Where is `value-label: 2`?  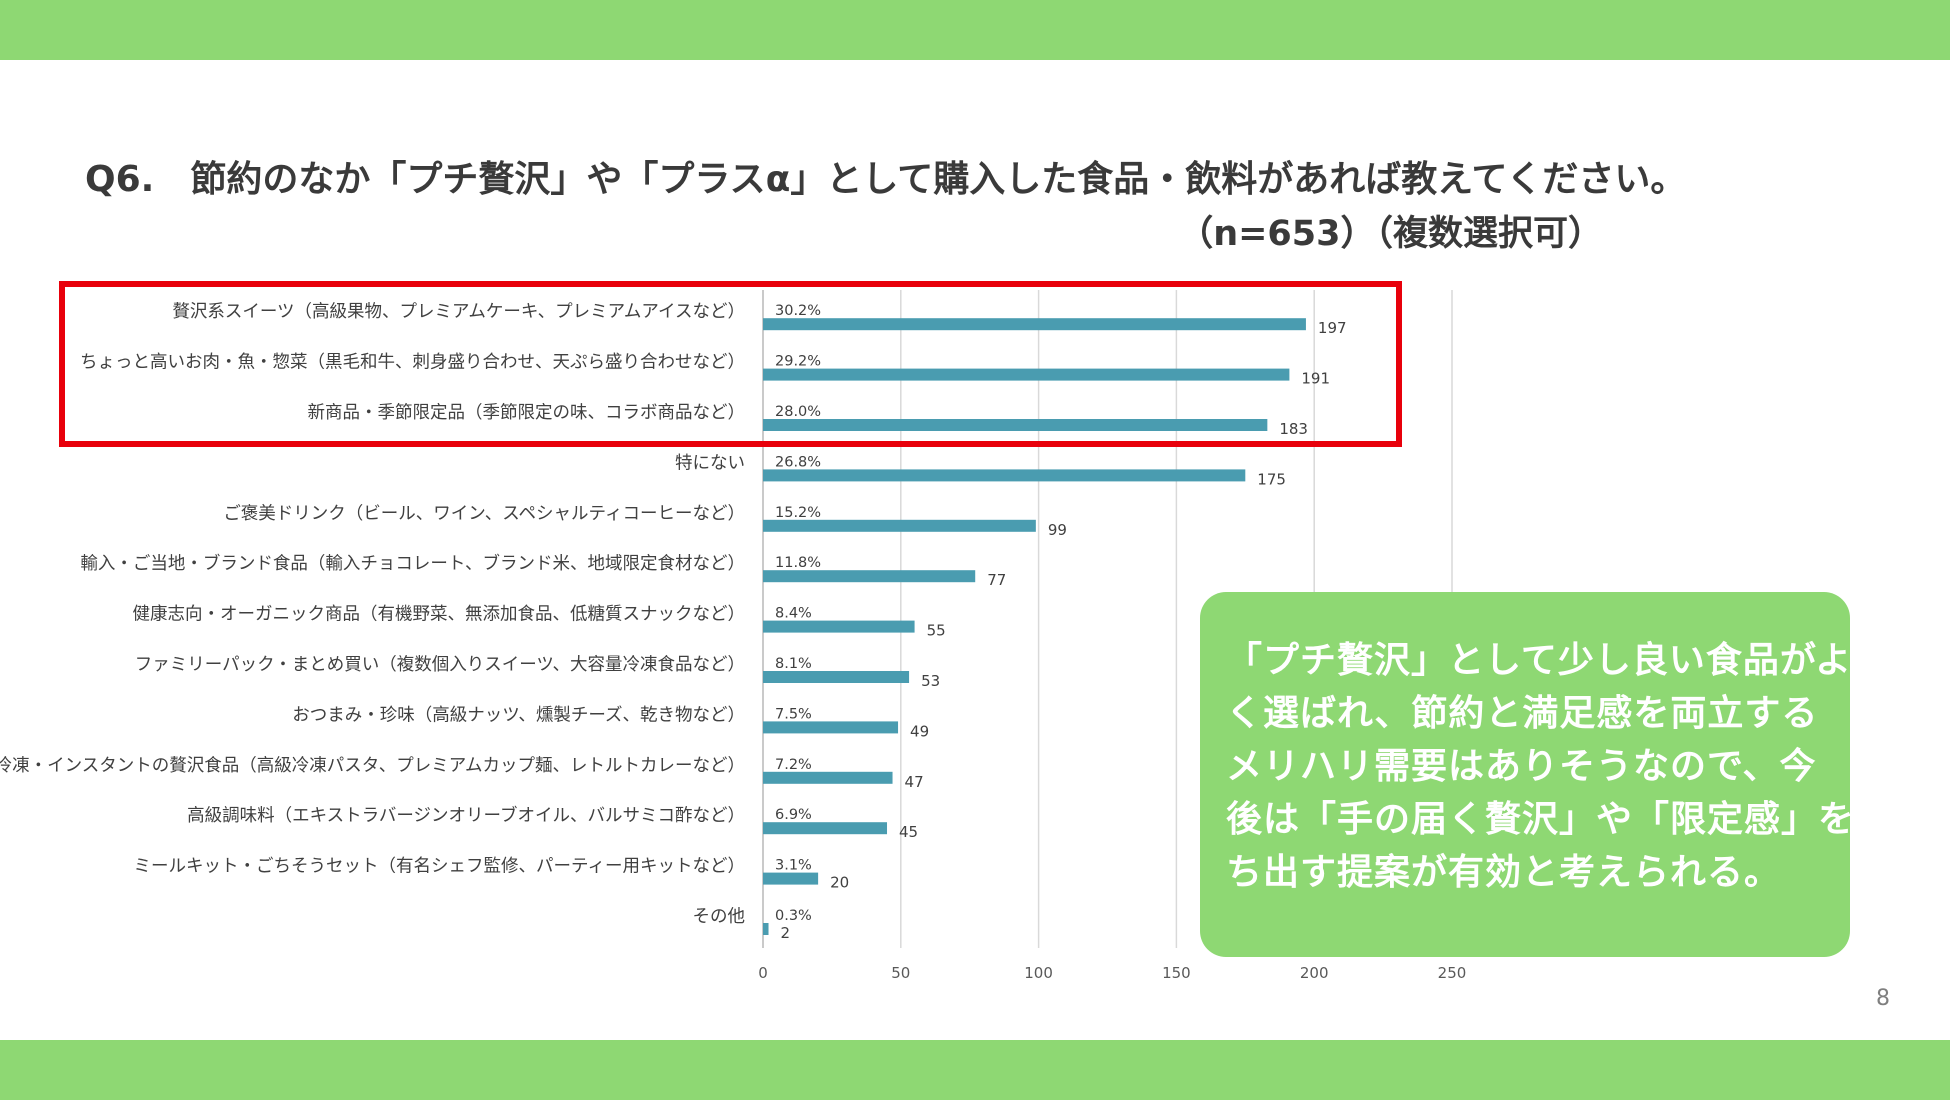
value-label: 2 is located at coordinates (786, 933).